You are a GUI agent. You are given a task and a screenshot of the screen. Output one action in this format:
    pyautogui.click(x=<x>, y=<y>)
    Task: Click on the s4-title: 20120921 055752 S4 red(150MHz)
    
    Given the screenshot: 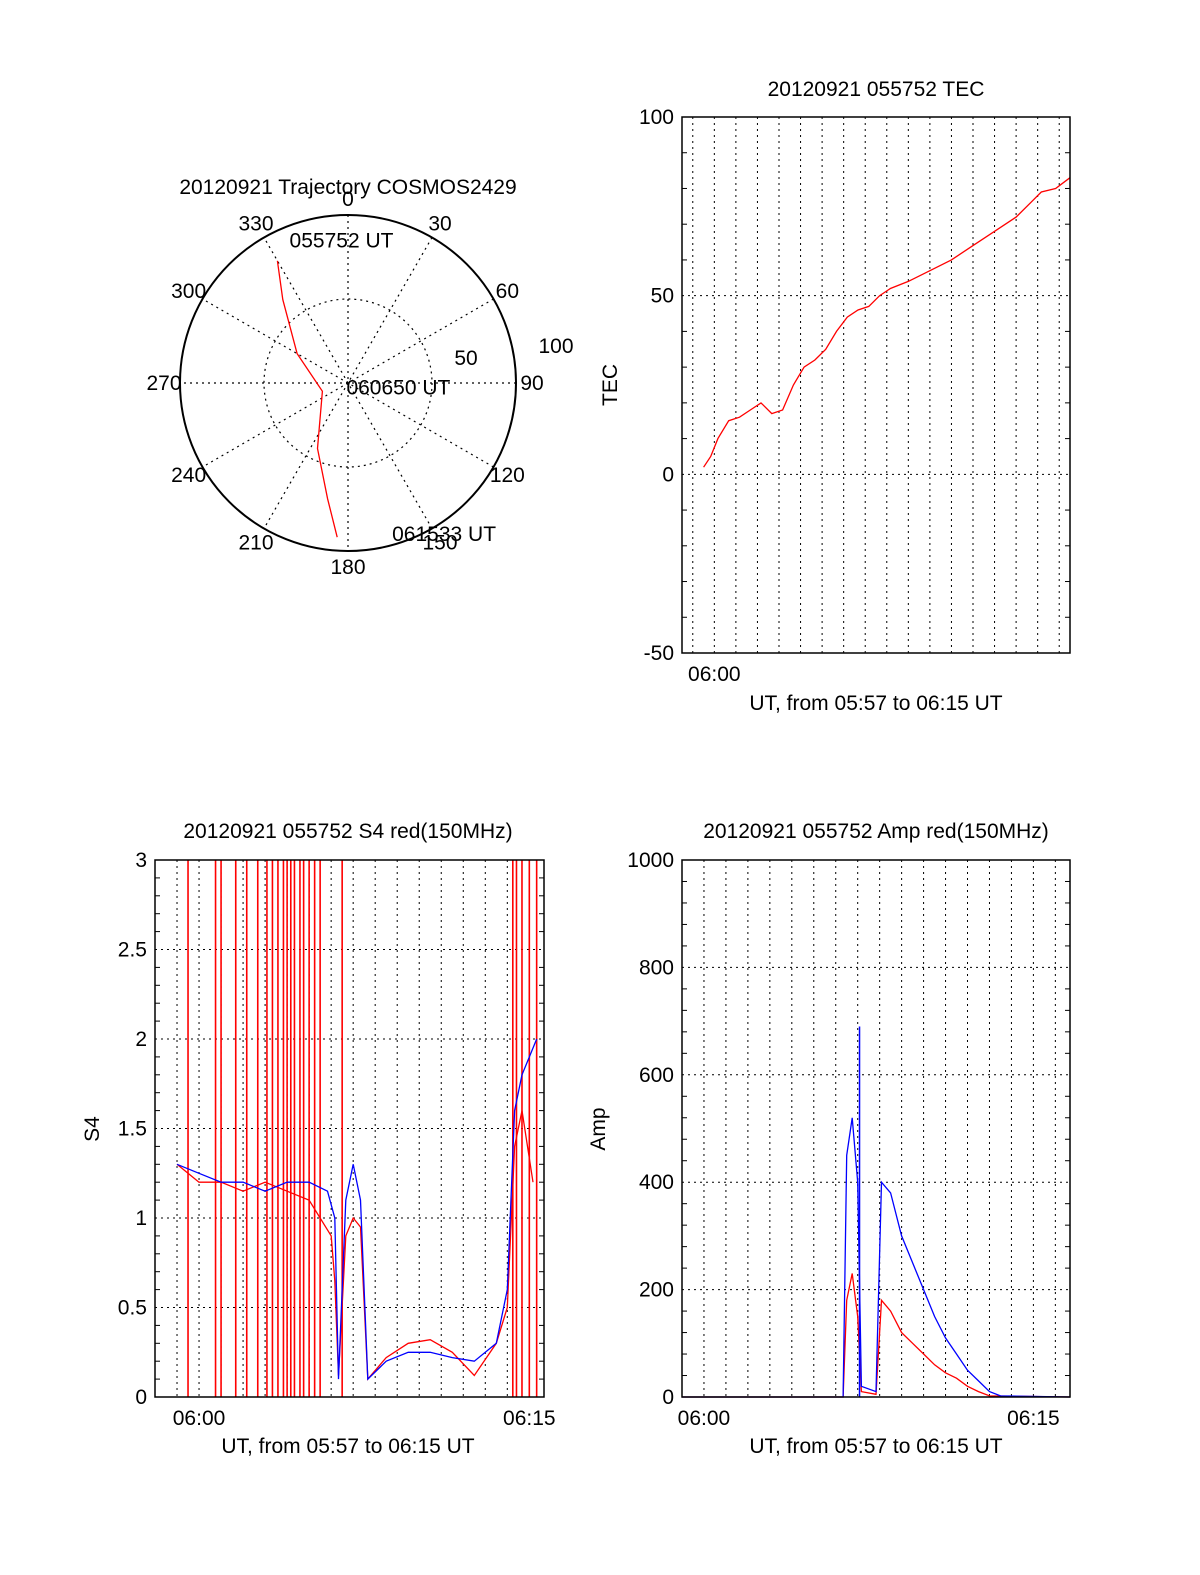 What is the action you would take?
    pyautogui.click(x=347, y=831)
    